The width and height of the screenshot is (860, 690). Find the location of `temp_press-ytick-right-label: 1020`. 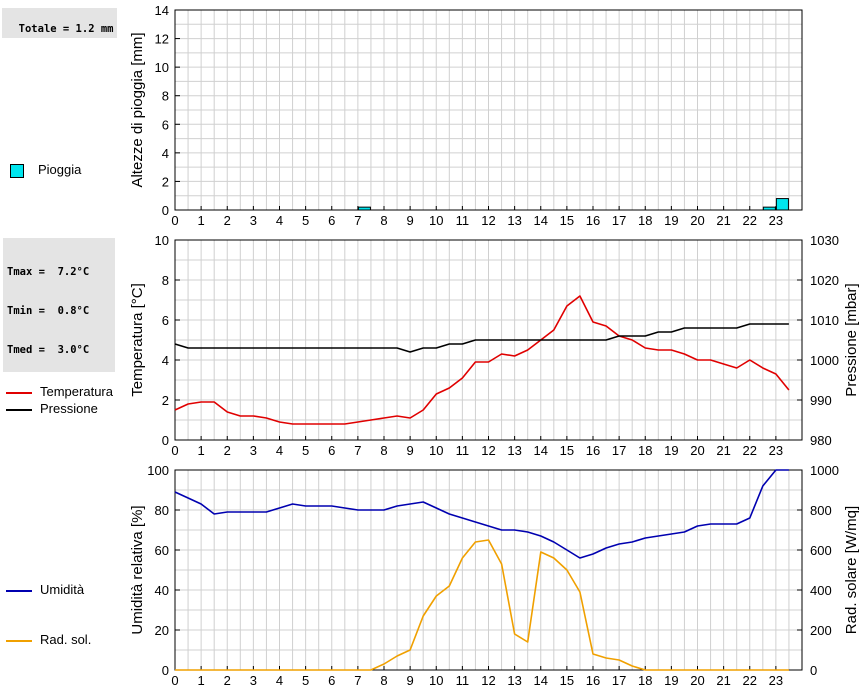

temp_press-ytick-right-label: 1020 is located at coordinates (824, 280).